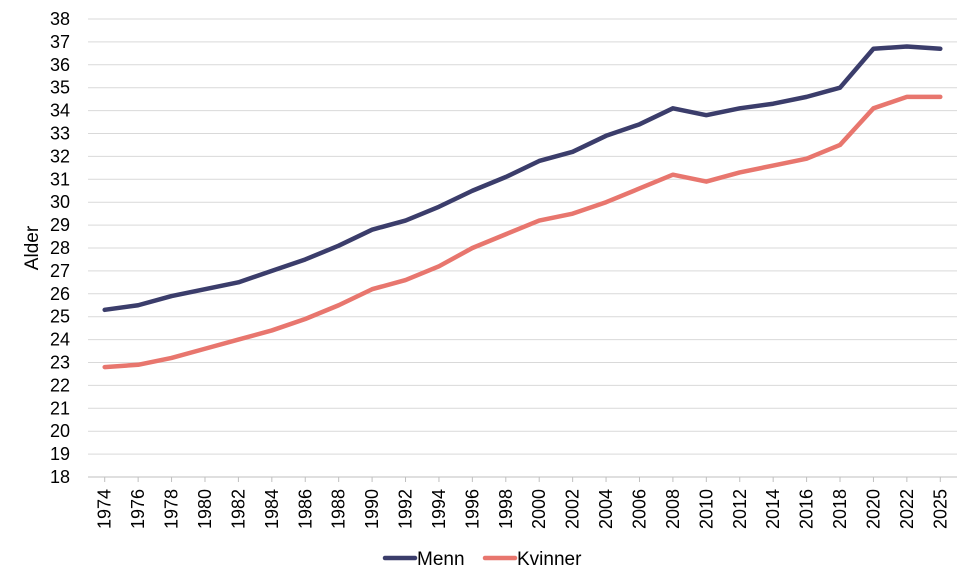 The image size is (970, 583). I want to click on y-tick-label: 38, so click(60, 19).